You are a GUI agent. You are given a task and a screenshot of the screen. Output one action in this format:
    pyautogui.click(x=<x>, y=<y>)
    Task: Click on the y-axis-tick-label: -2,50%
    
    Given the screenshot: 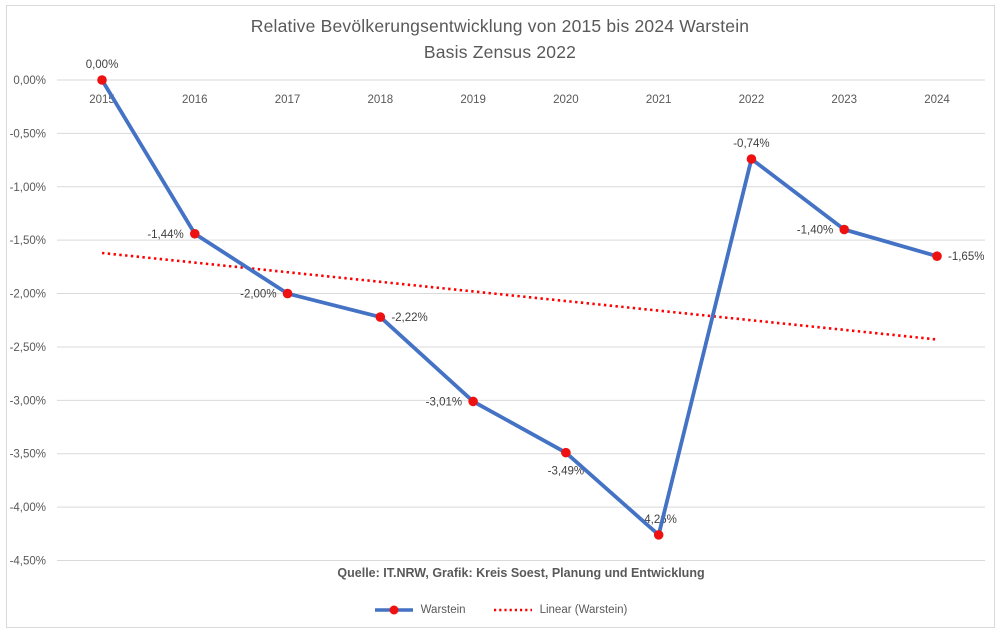 What is the action you would take?
    pyautogui.click(x=28, y=348)
    